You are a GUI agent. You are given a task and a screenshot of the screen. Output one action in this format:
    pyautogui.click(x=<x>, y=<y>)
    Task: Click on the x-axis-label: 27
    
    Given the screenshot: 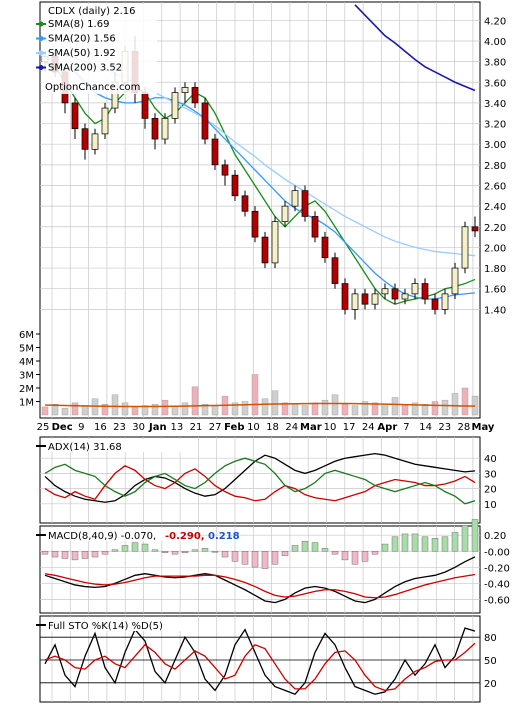 What is the action you would take?
    pyautogui.click(x=215, y=427)
    